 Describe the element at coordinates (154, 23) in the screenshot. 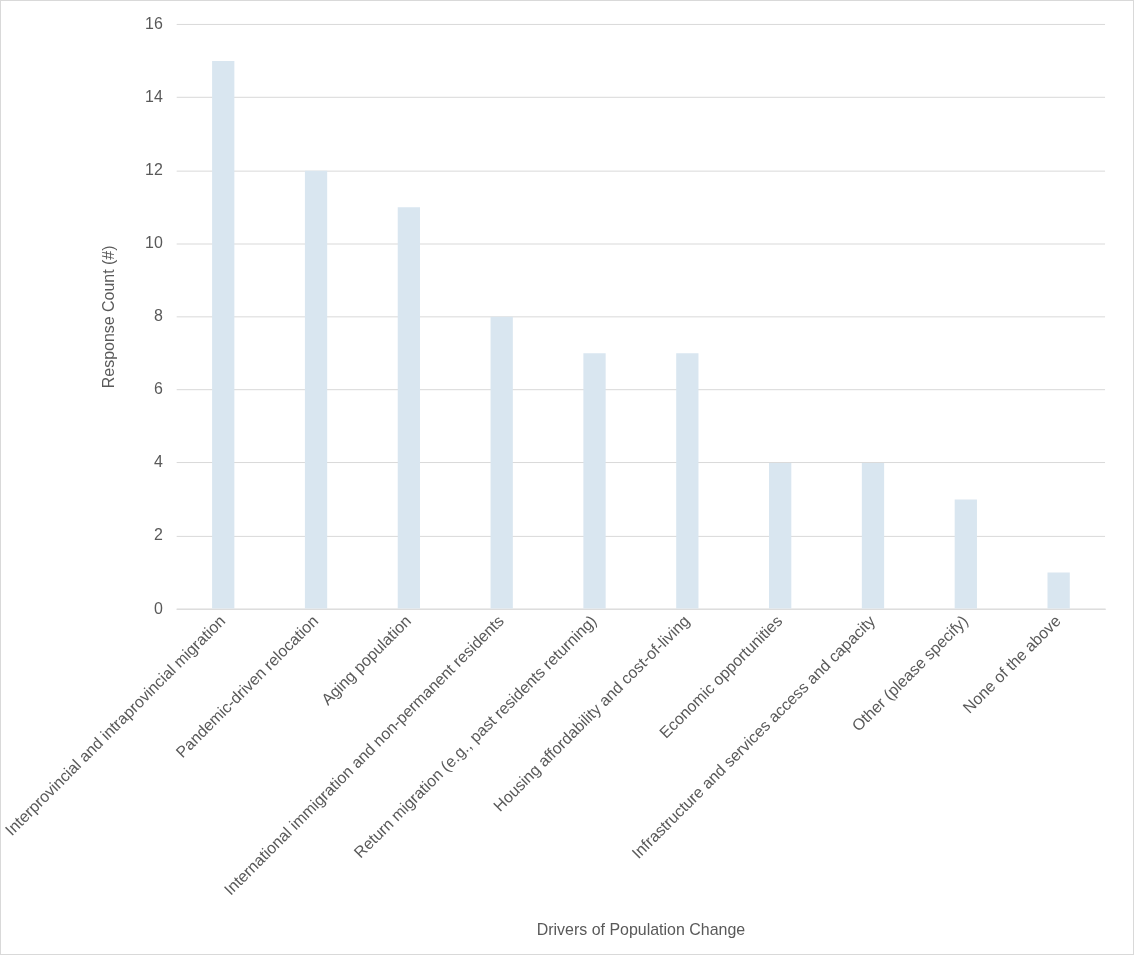

I see `y-tick-label: 16` at that location.